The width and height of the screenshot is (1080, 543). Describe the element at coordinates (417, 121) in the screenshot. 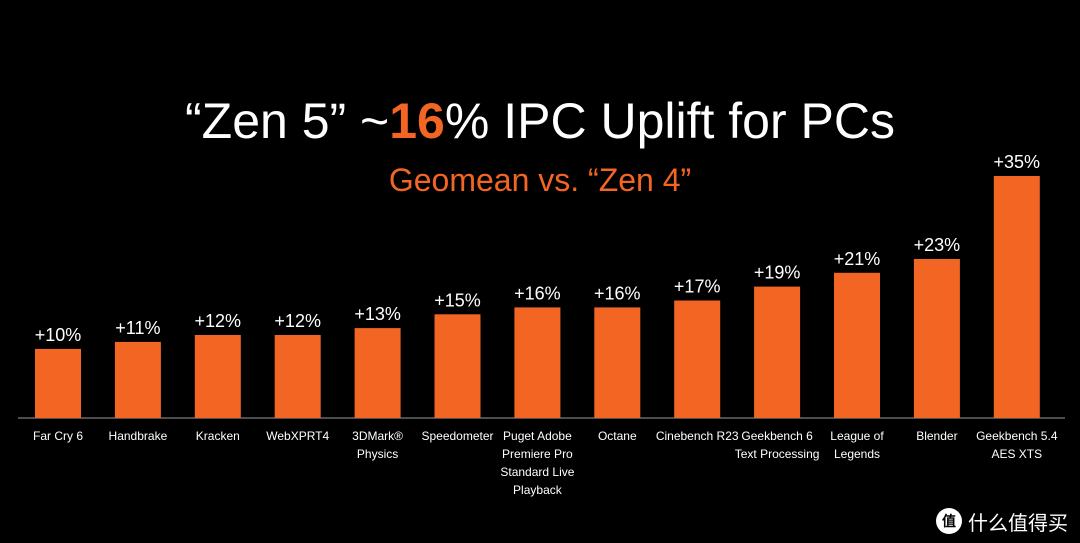

I see `title-accent: 16` at that location.